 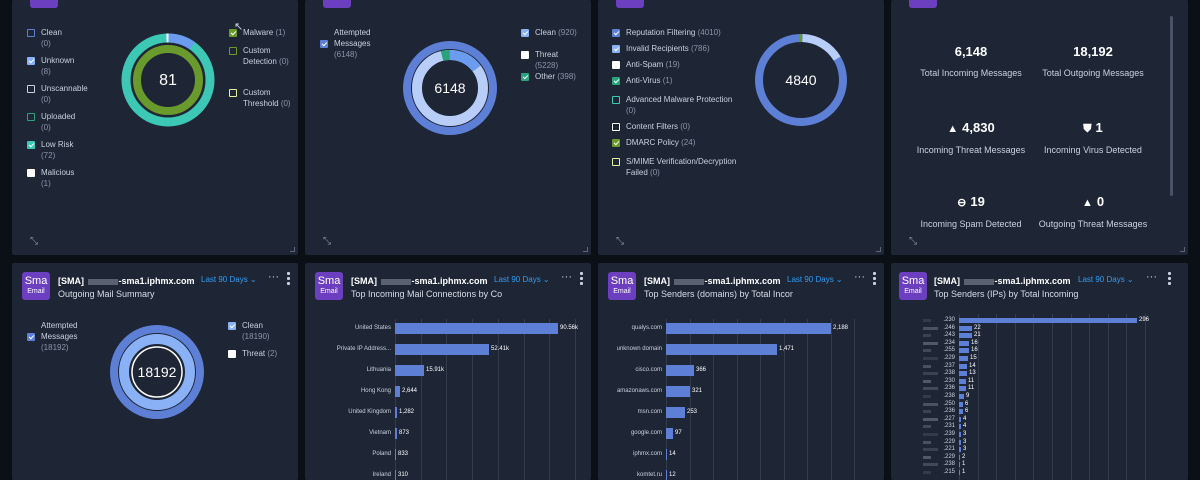 What do you see at coordinates (256, 336) in the screenshot?
I see `legend-count: (18190)` at bounding box center [256, 336].